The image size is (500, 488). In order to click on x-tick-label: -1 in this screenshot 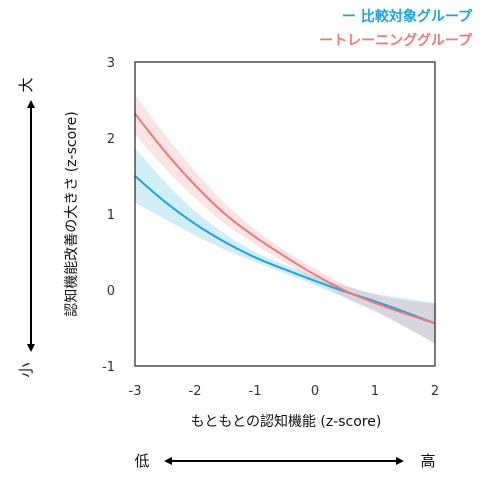, I will do `click(255, 391)`.